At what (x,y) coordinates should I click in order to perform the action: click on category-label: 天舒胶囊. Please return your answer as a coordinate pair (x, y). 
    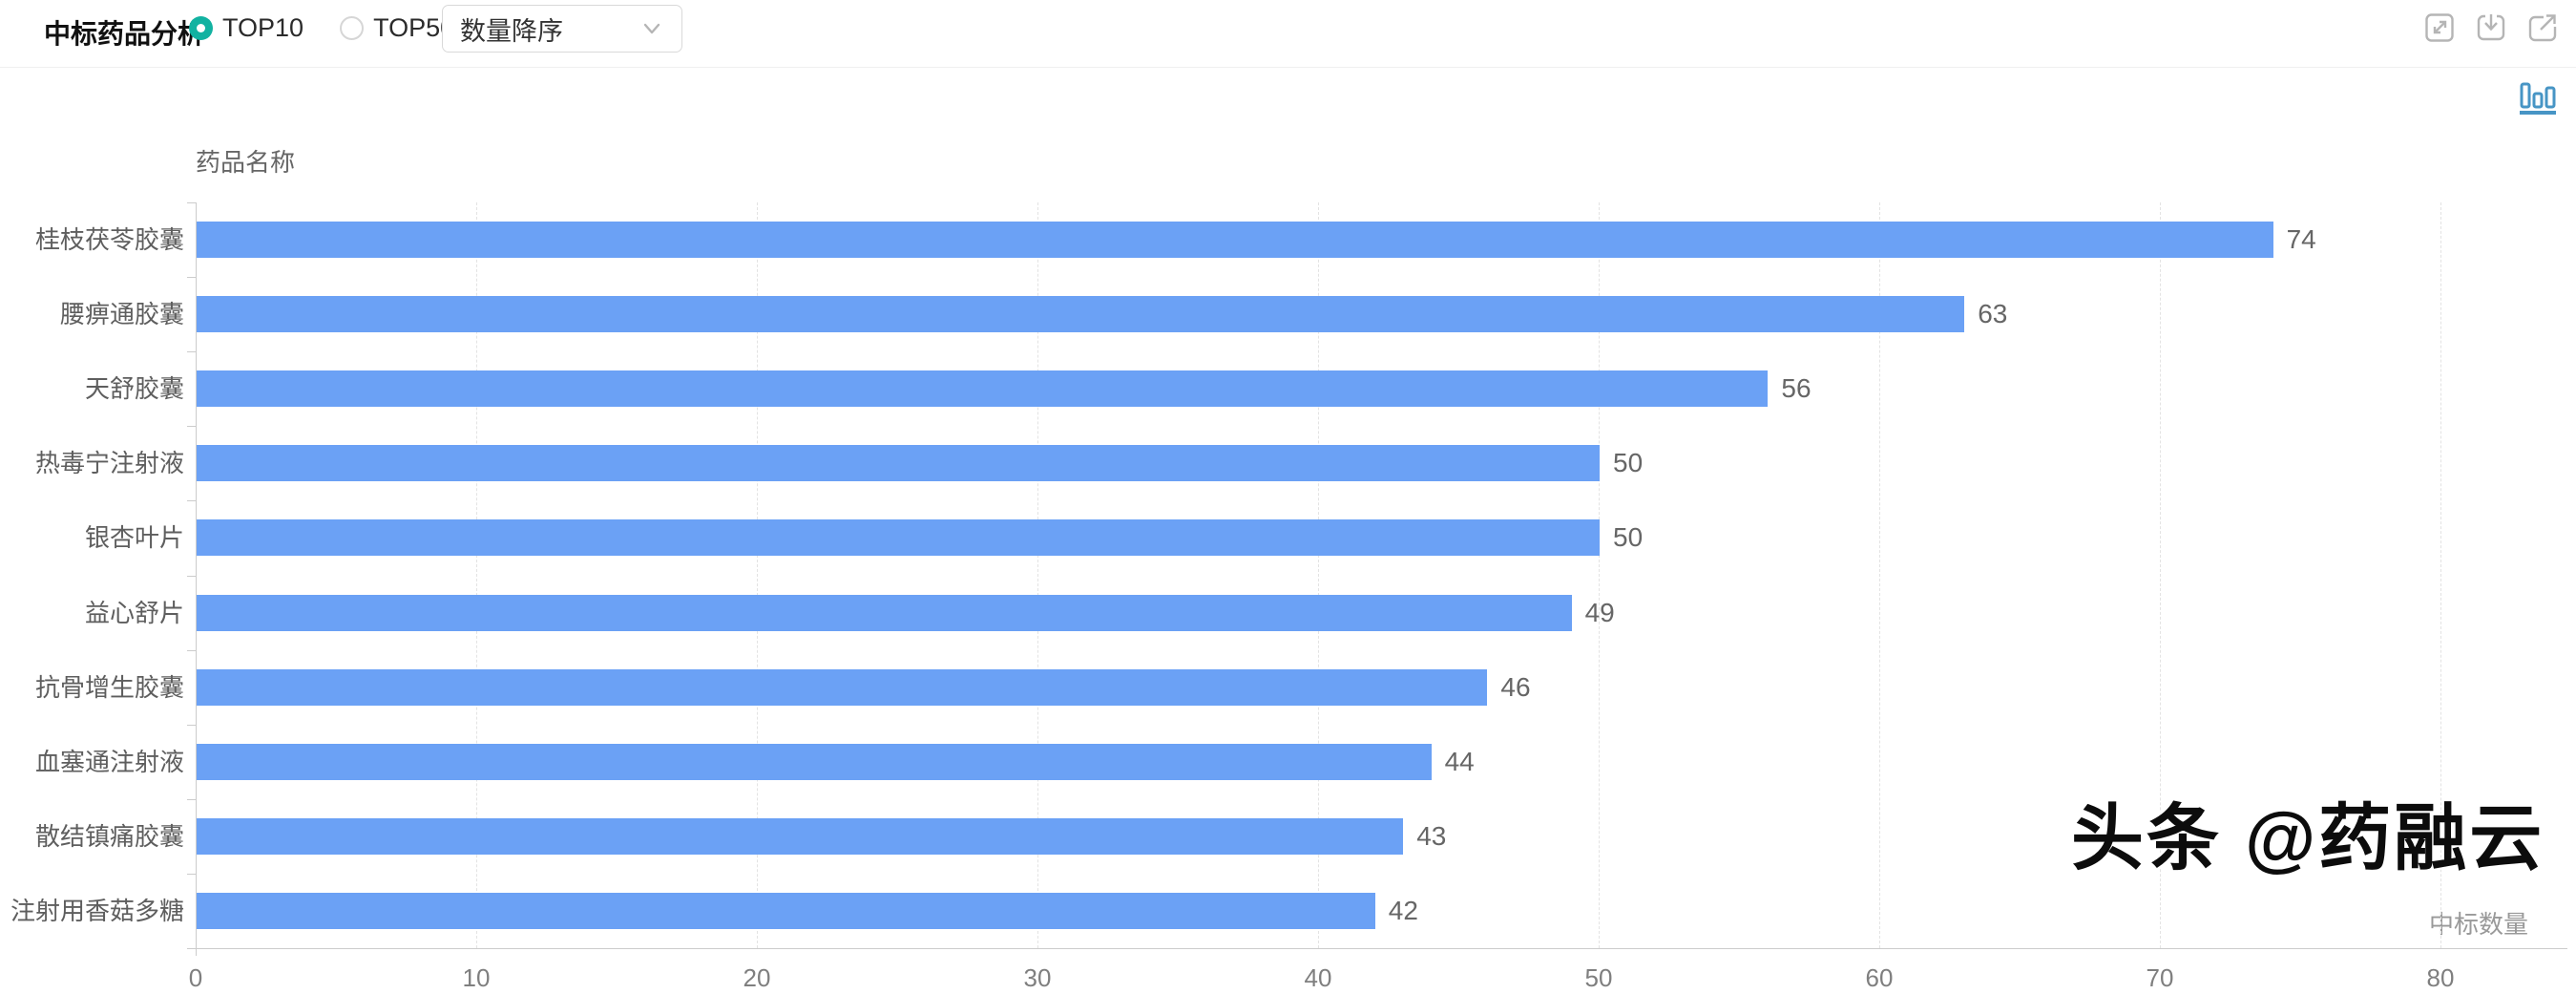
    Looking at the image, I should click on (134, 389).